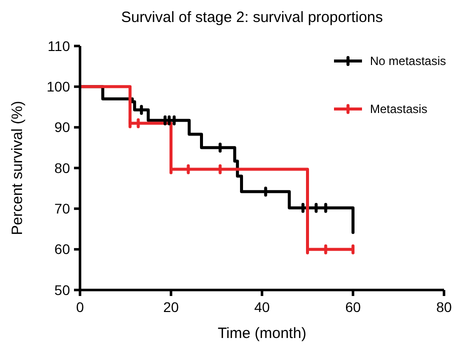 This screenshot has height=348, width=476. I want to click on x-axis-title: Time (month), so click(262, 333).